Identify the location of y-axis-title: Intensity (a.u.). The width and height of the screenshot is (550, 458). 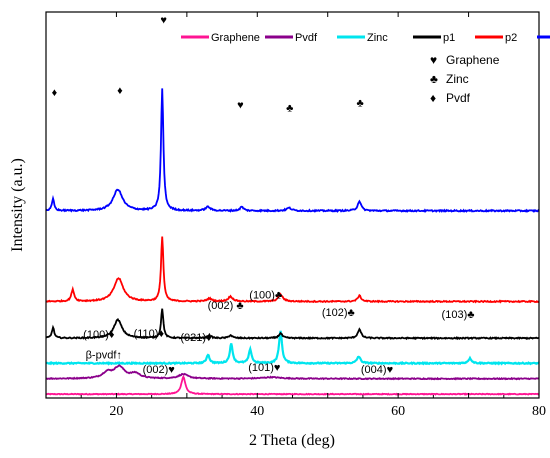
(17, 205).